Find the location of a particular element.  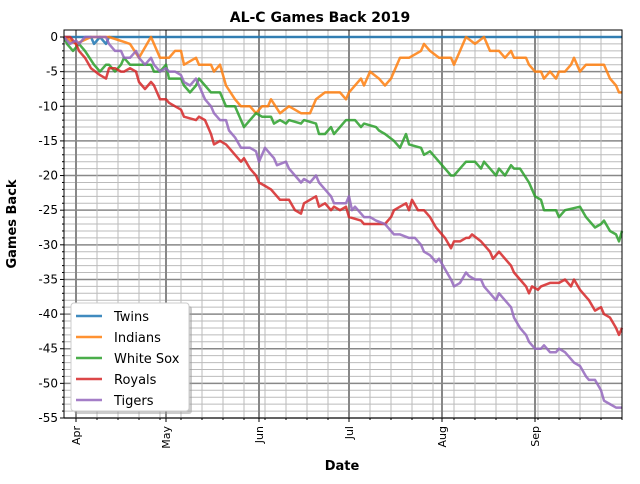

y-tick-label: -20 is located at coordinates (48, 176).